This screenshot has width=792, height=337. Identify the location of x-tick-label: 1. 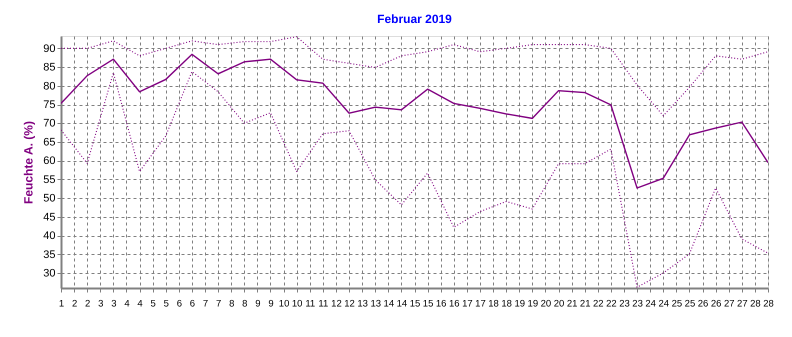
(61, 304).